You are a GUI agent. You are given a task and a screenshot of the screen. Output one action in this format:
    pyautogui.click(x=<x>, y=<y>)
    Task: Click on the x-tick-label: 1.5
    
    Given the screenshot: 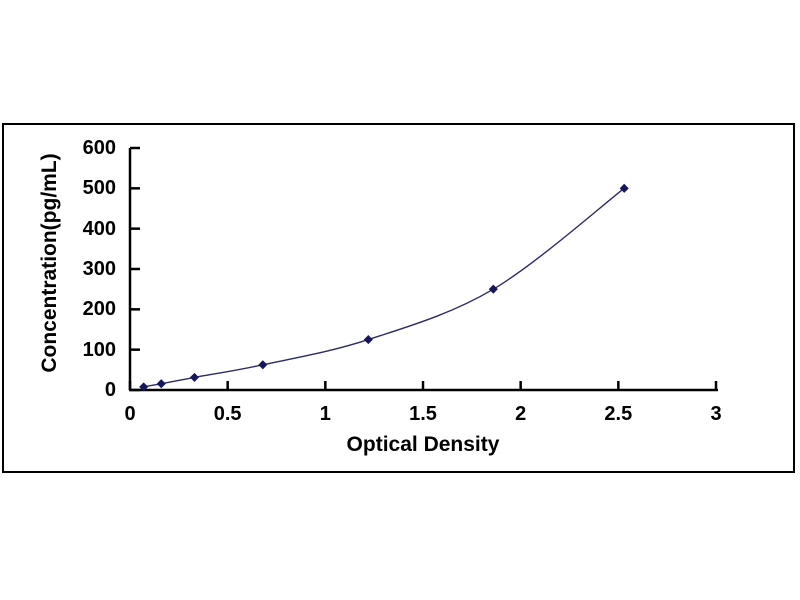 What is the action you would take?
    pyautogui.click(x=423, y=414)
    